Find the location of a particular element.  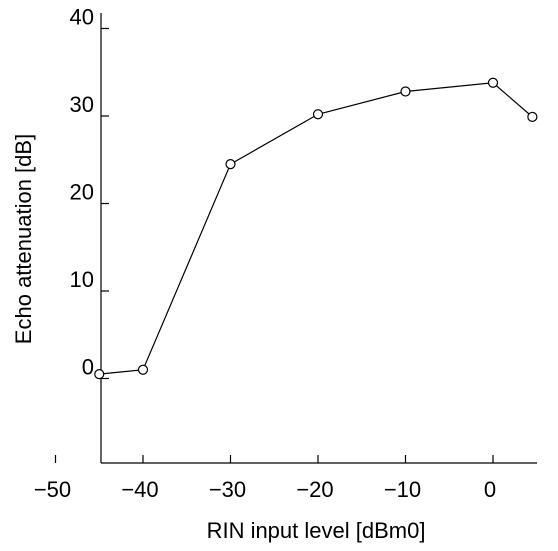

x-ticks: −50 −40 −30 −20 −10 0 is located at coordinates (265, 478).